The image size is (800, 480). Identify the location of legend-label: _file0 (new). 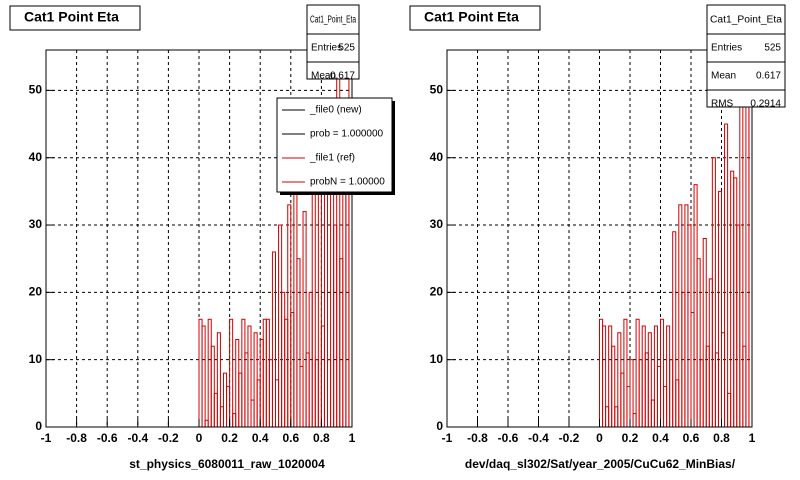
(335, 110).